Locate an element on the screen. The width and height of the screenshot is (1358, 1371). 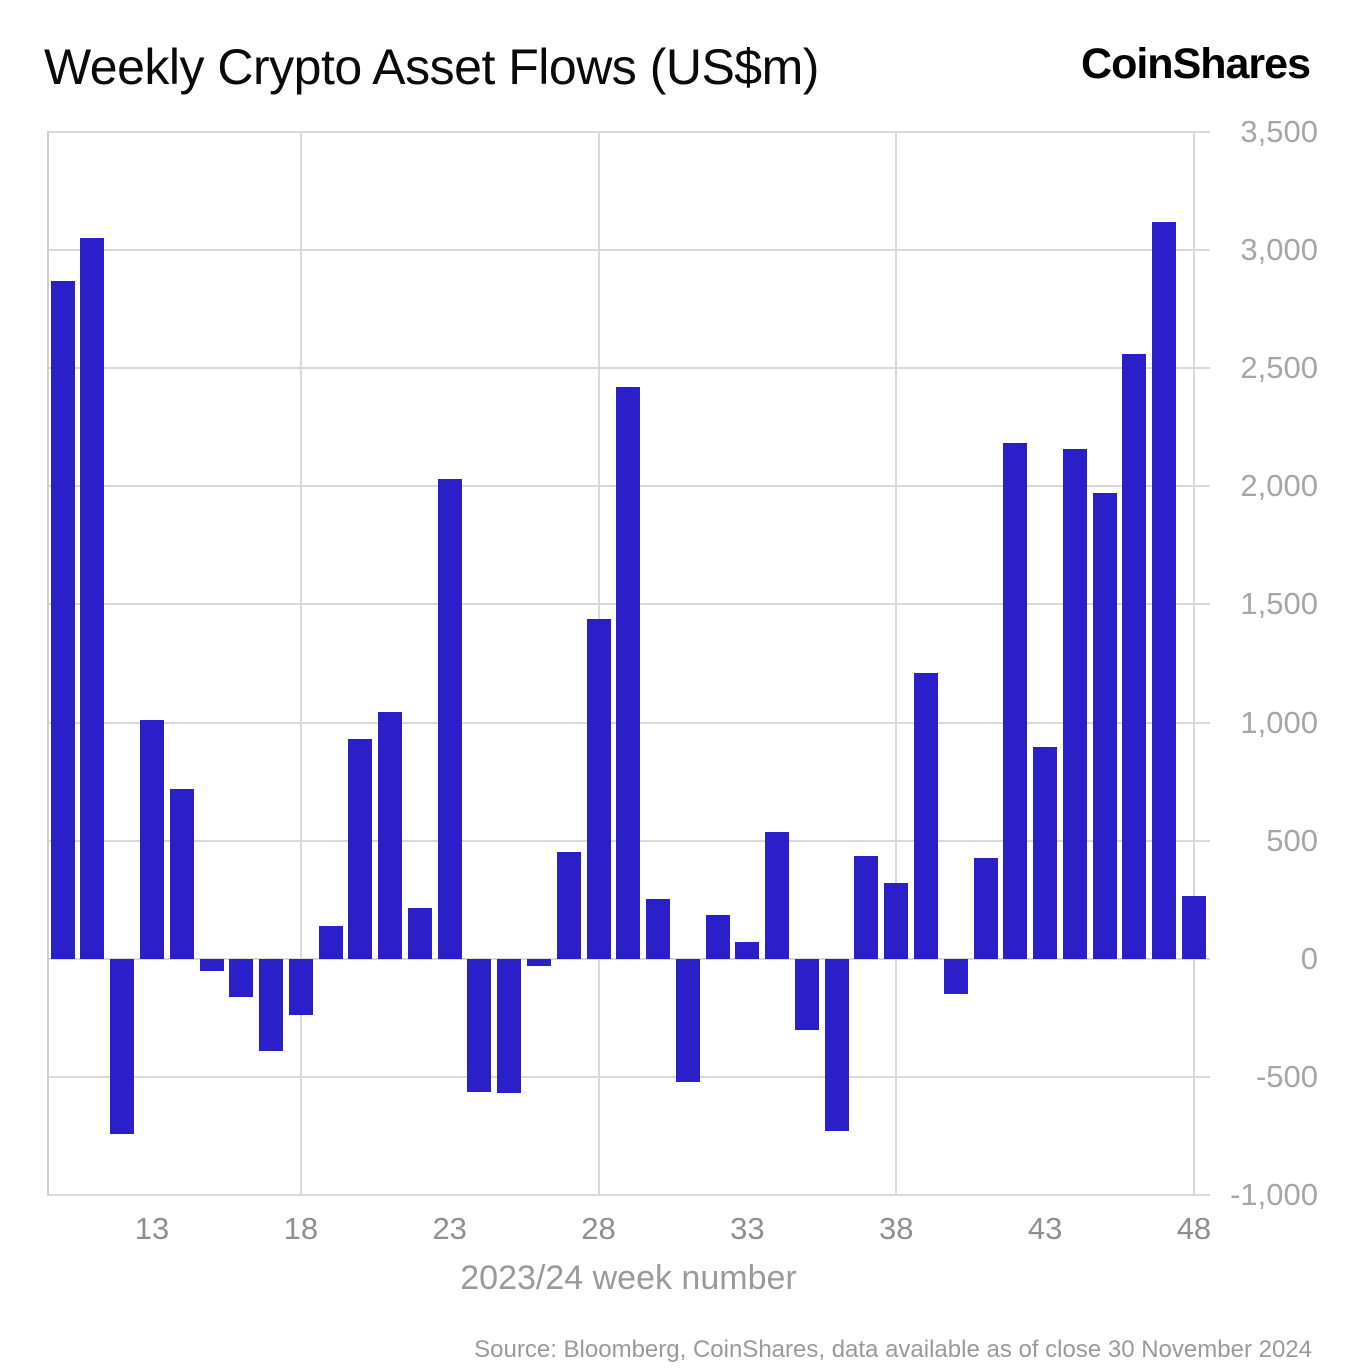
x-axis-tick-label: 33 is located at coordinates (747, 1228).